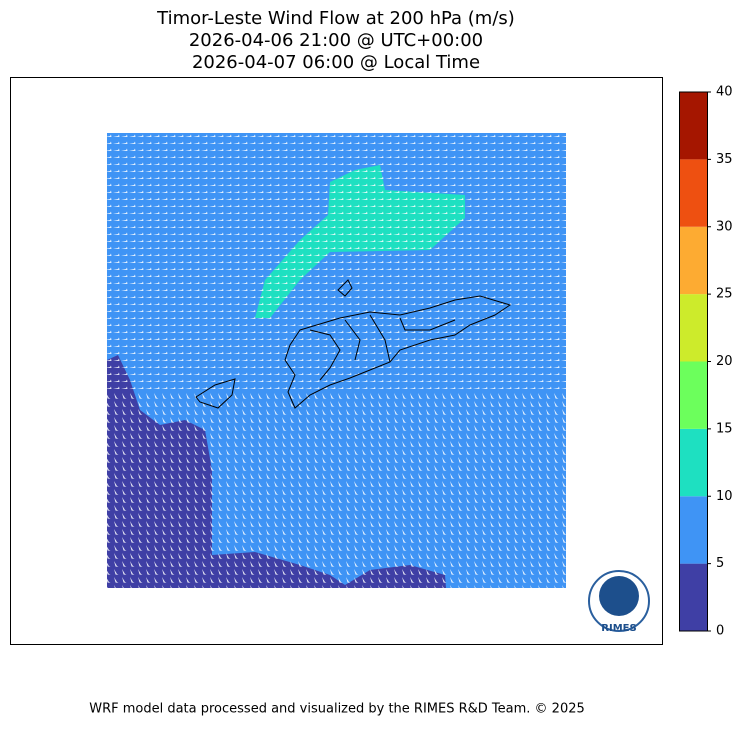  Describe the element at coordinates (619, 596) in the screenshot. I see `logo-globe` at that location.